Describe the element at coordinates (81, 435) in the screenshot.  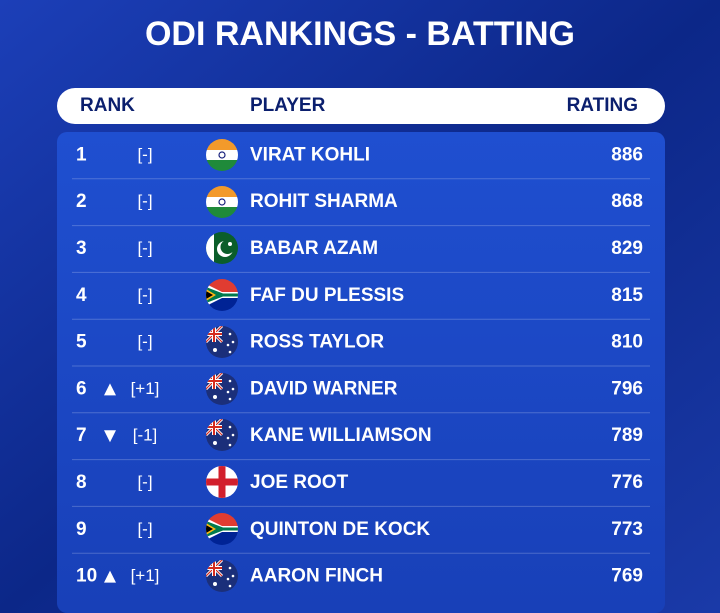
I see `rank: 7` at that location.